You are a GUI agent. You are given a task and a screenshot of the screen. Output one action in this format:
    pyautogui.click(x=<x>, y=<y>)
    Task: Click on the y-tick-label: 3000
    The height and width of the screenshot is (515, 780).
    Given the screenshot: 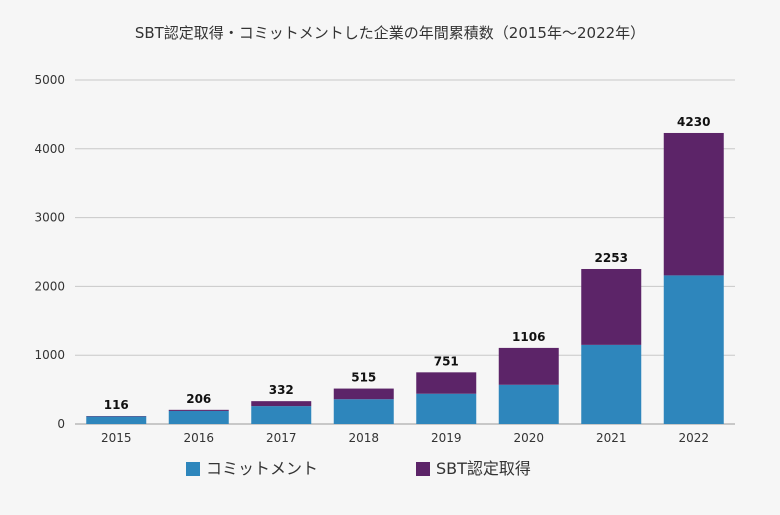 What is the action you would take?
    pyautogui.click(x=49, y=218)
    